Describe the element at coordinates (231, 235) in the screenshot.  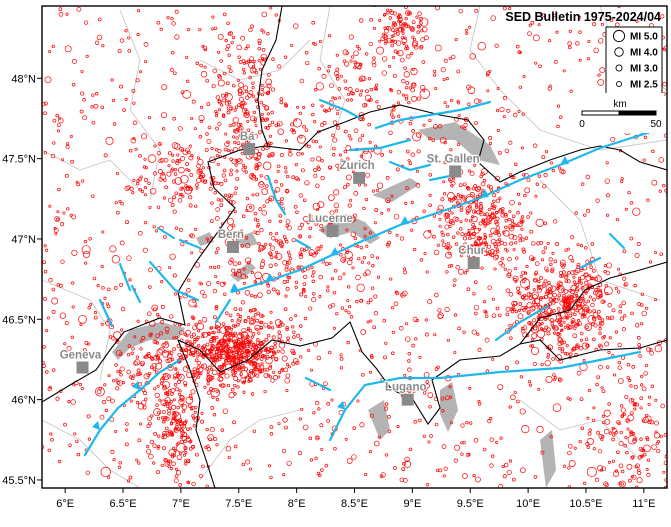
I see `city-label: Bern` at that location.